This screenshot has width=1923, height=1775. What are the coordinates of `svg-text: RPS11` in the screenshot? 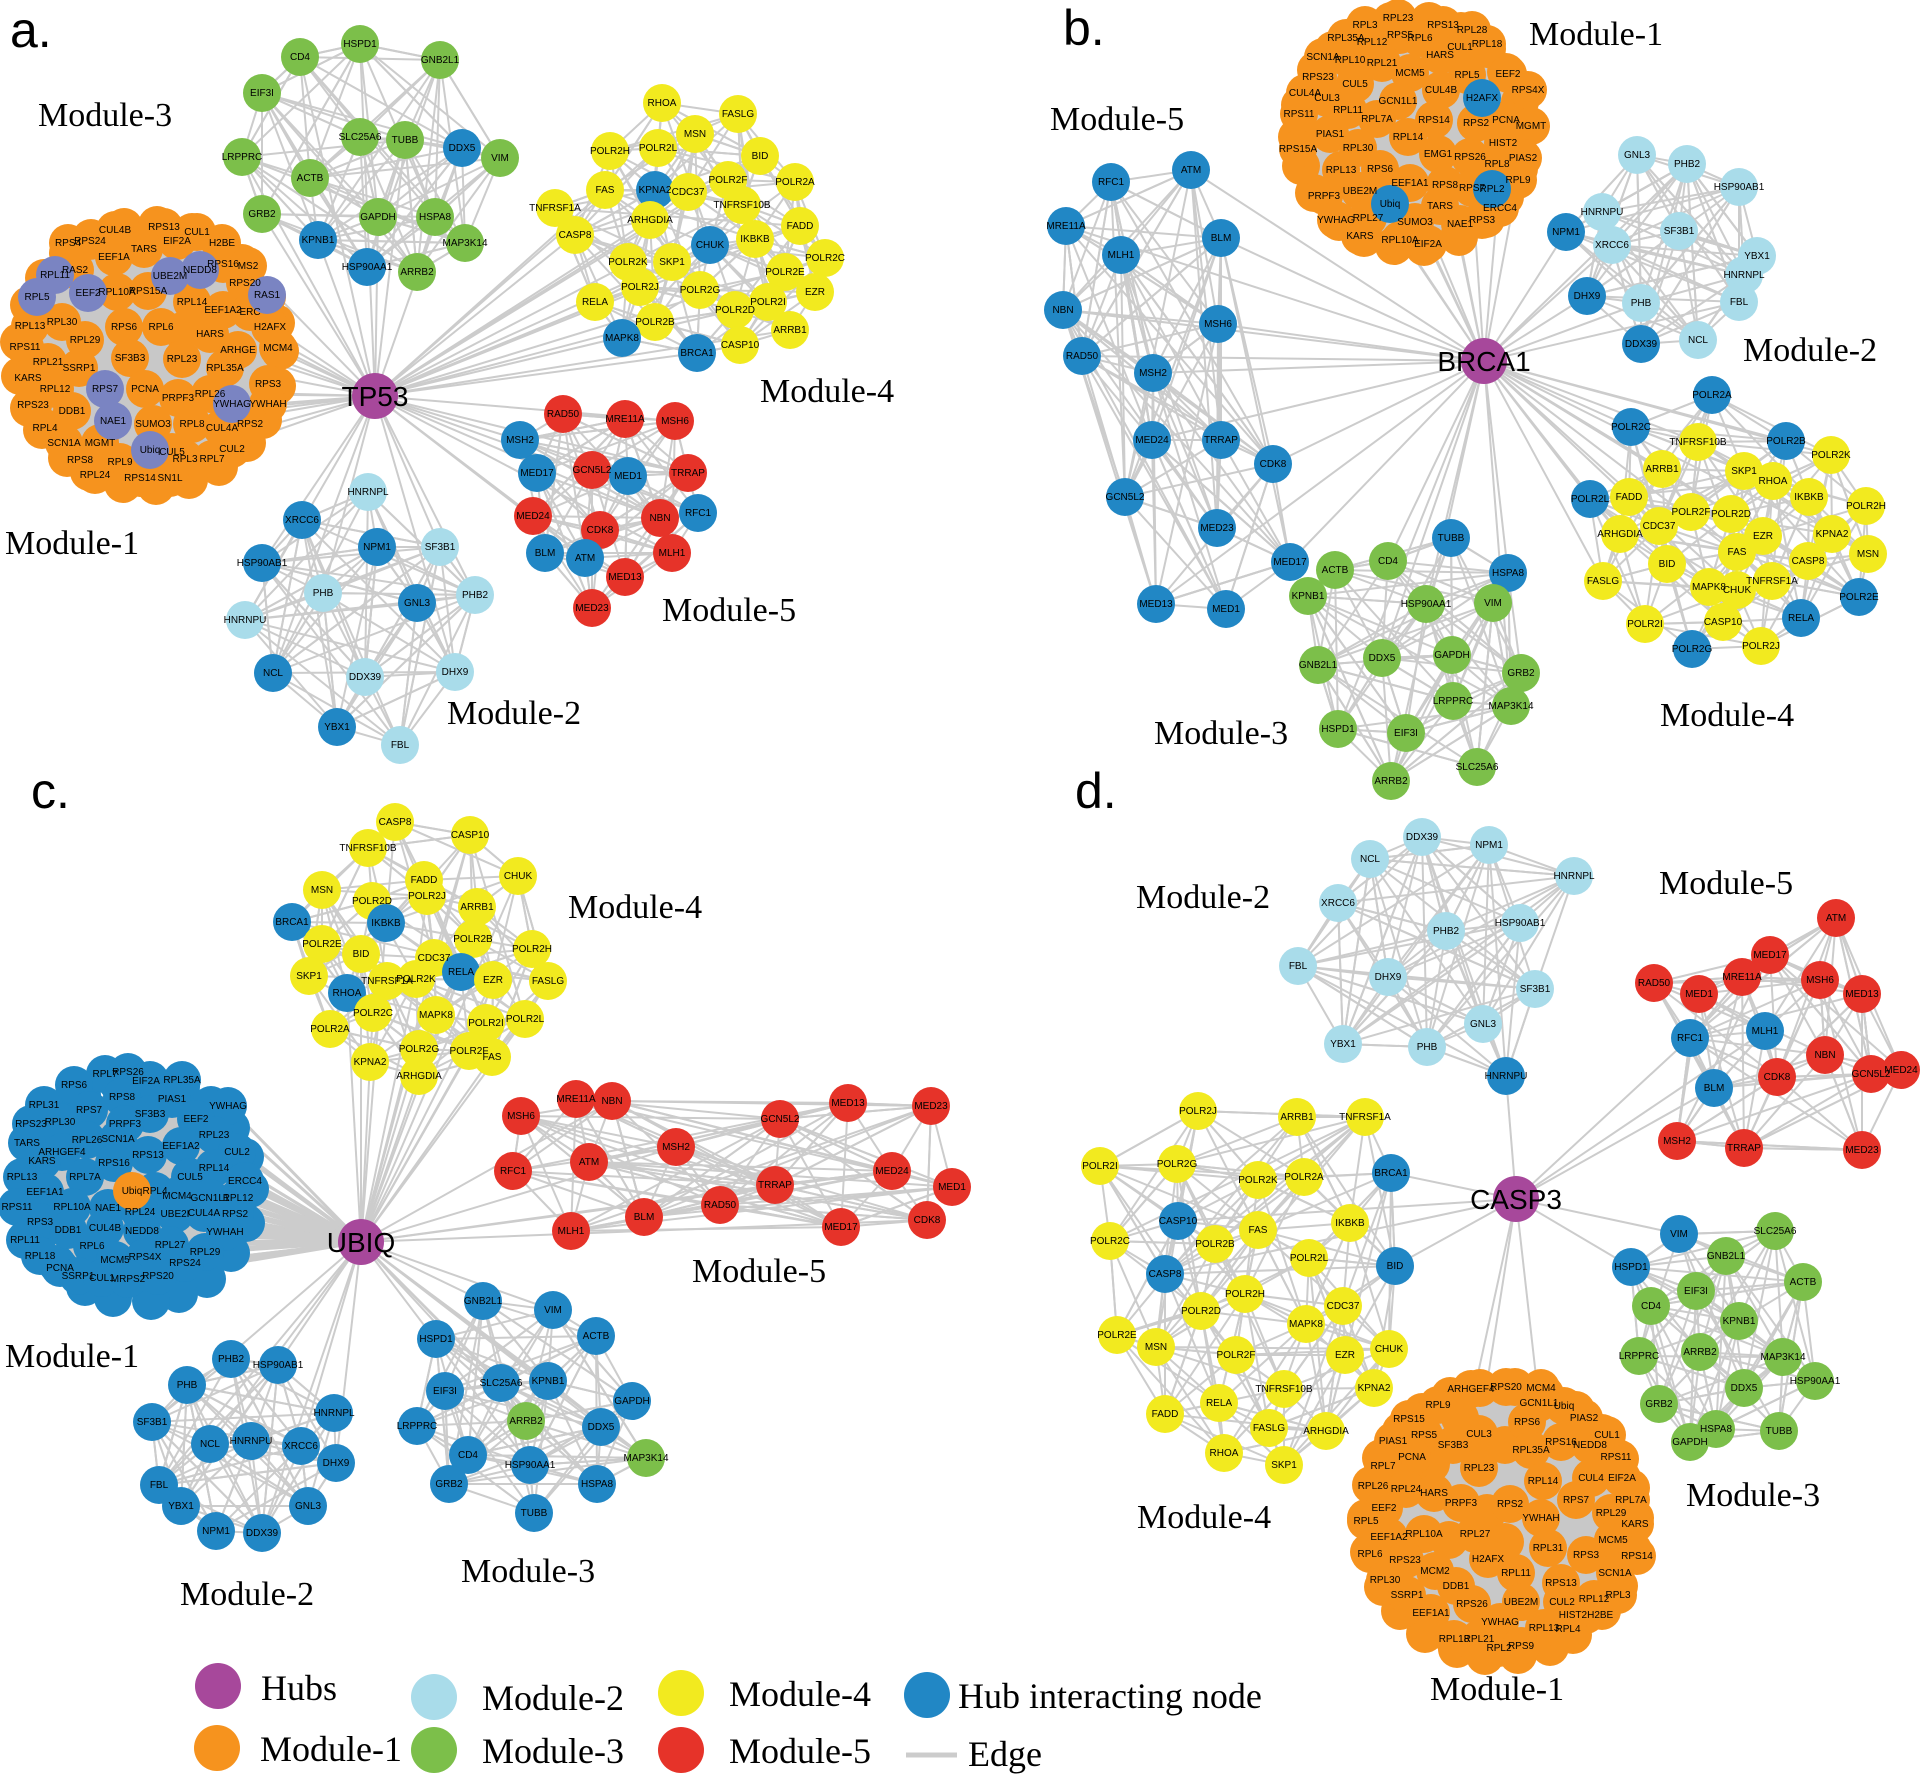 It's located at (1616, 1457).